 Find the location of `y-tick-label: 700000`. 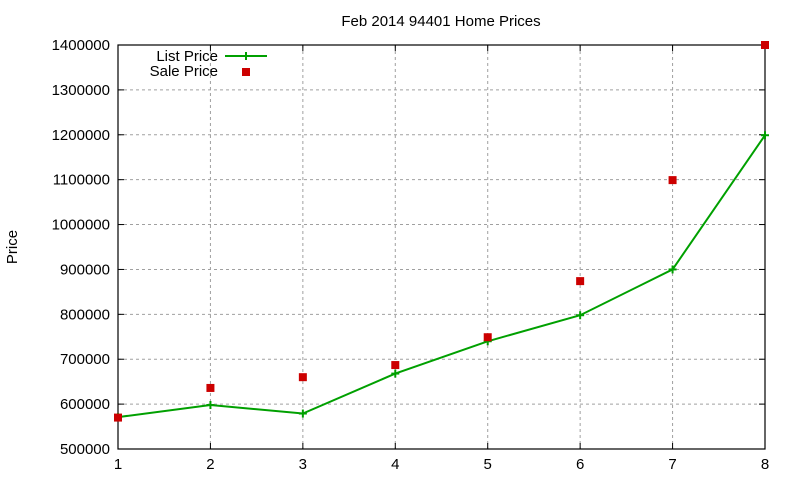

y-tick-label: 700000 is located at coordinates (85, 359).